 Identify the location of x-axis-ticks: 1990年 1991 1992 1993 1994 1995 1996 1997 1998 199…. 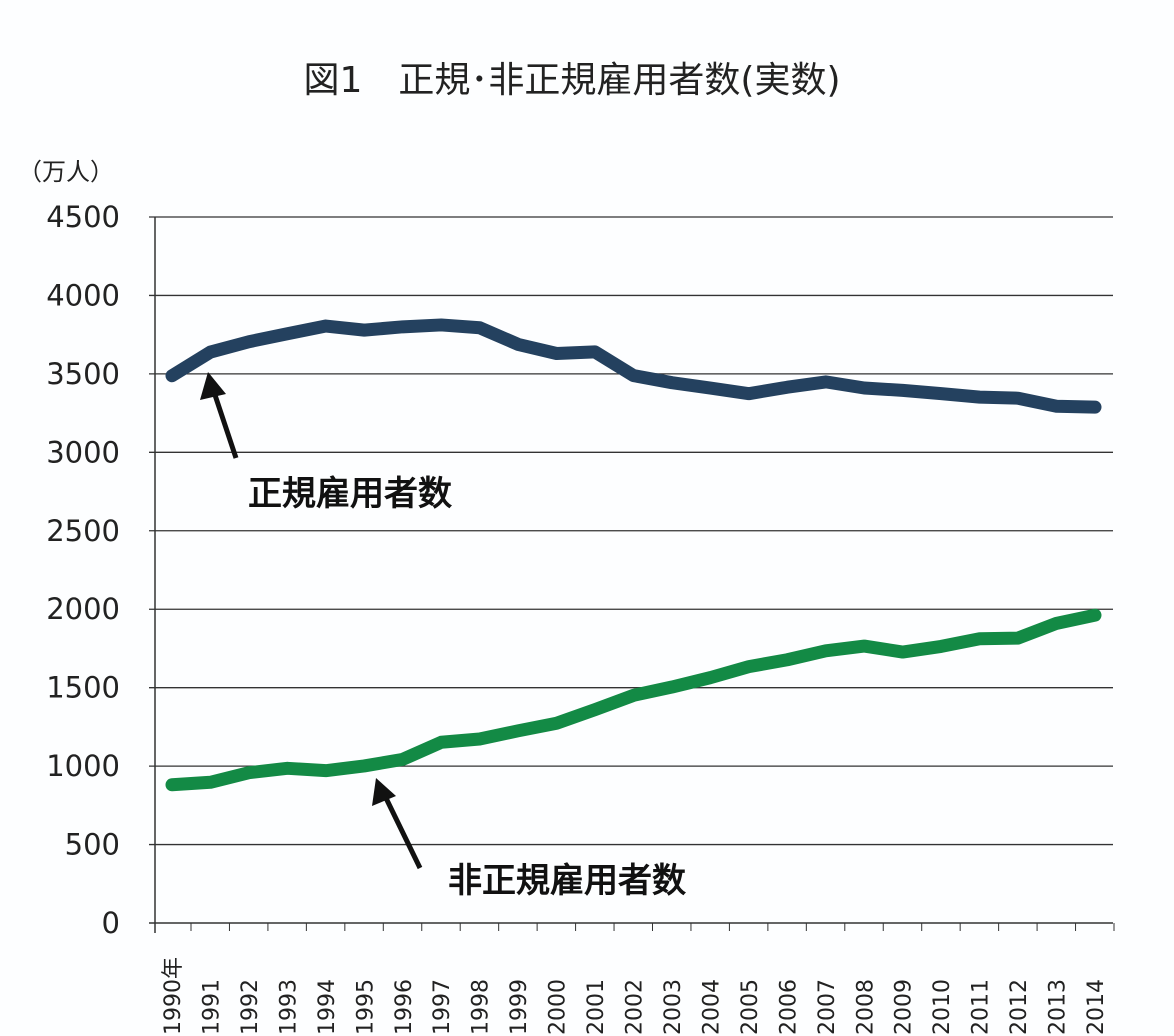
(638, 979).